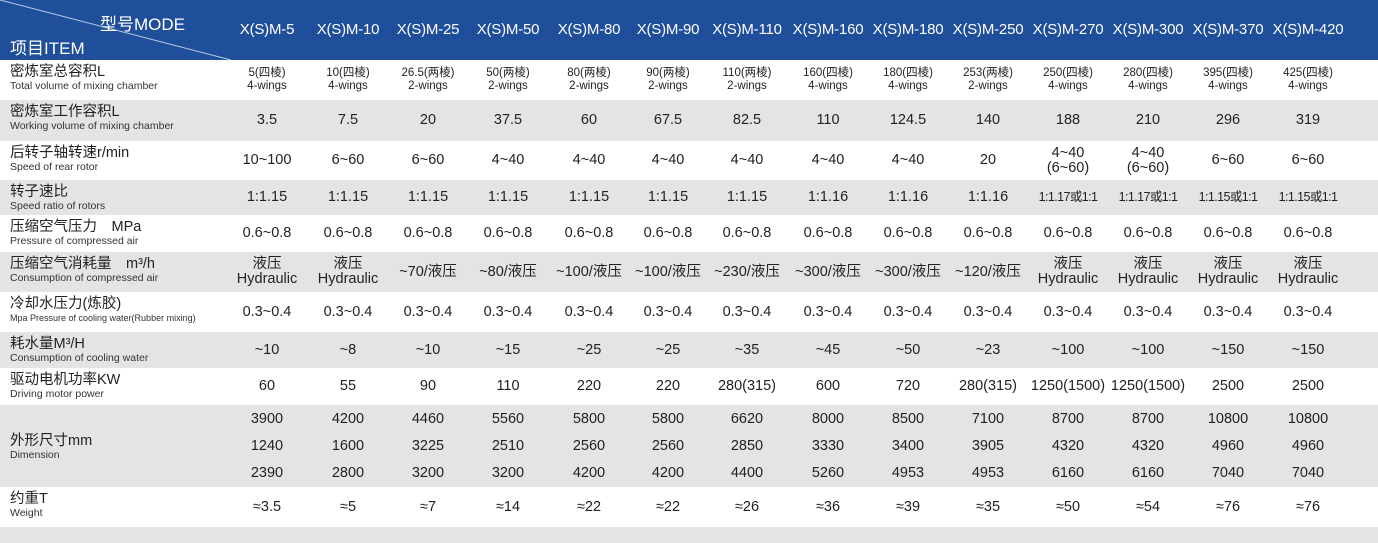 The image size is (1378, 543). What do you see at coordinates (747, 507) in the screenshot?
I see `cell-line: ≈26` at bounding box center [747, 507].